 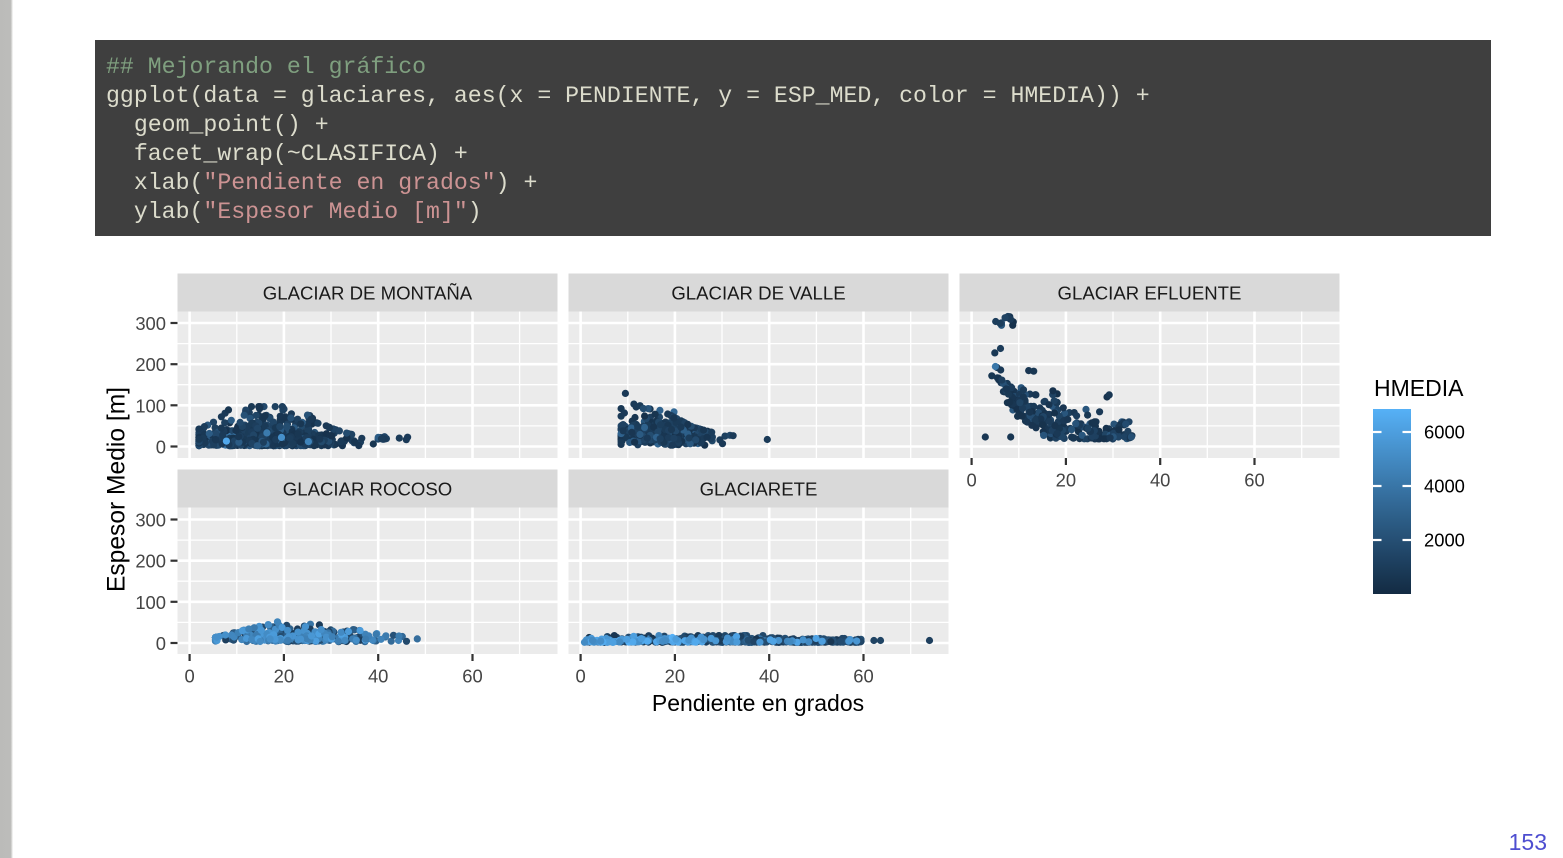 I want to click on svg-text: Espesor Medio [m], so click(x=117, y=489).